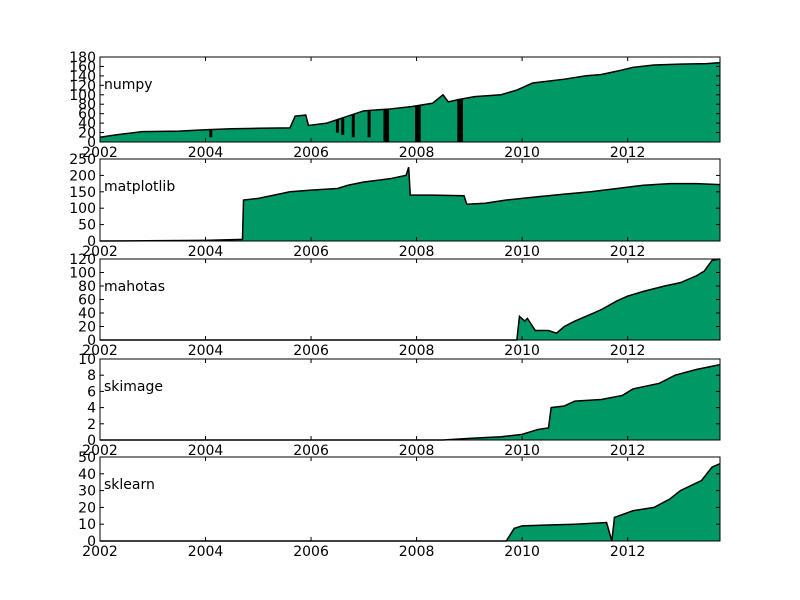 The image size is (800, 600). What do you see at coordinates (128, 85) in the screenshot?
I see `series-label: numpy` at bounding box center [128, 85].